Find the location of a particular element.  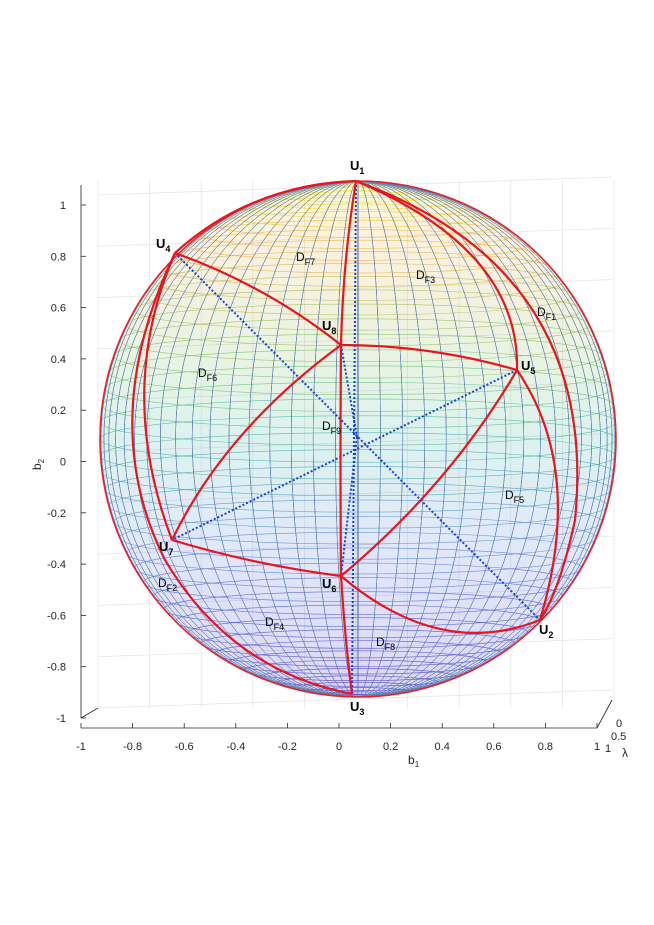

arc-u8-u6 is located at coordinates (341, 460).